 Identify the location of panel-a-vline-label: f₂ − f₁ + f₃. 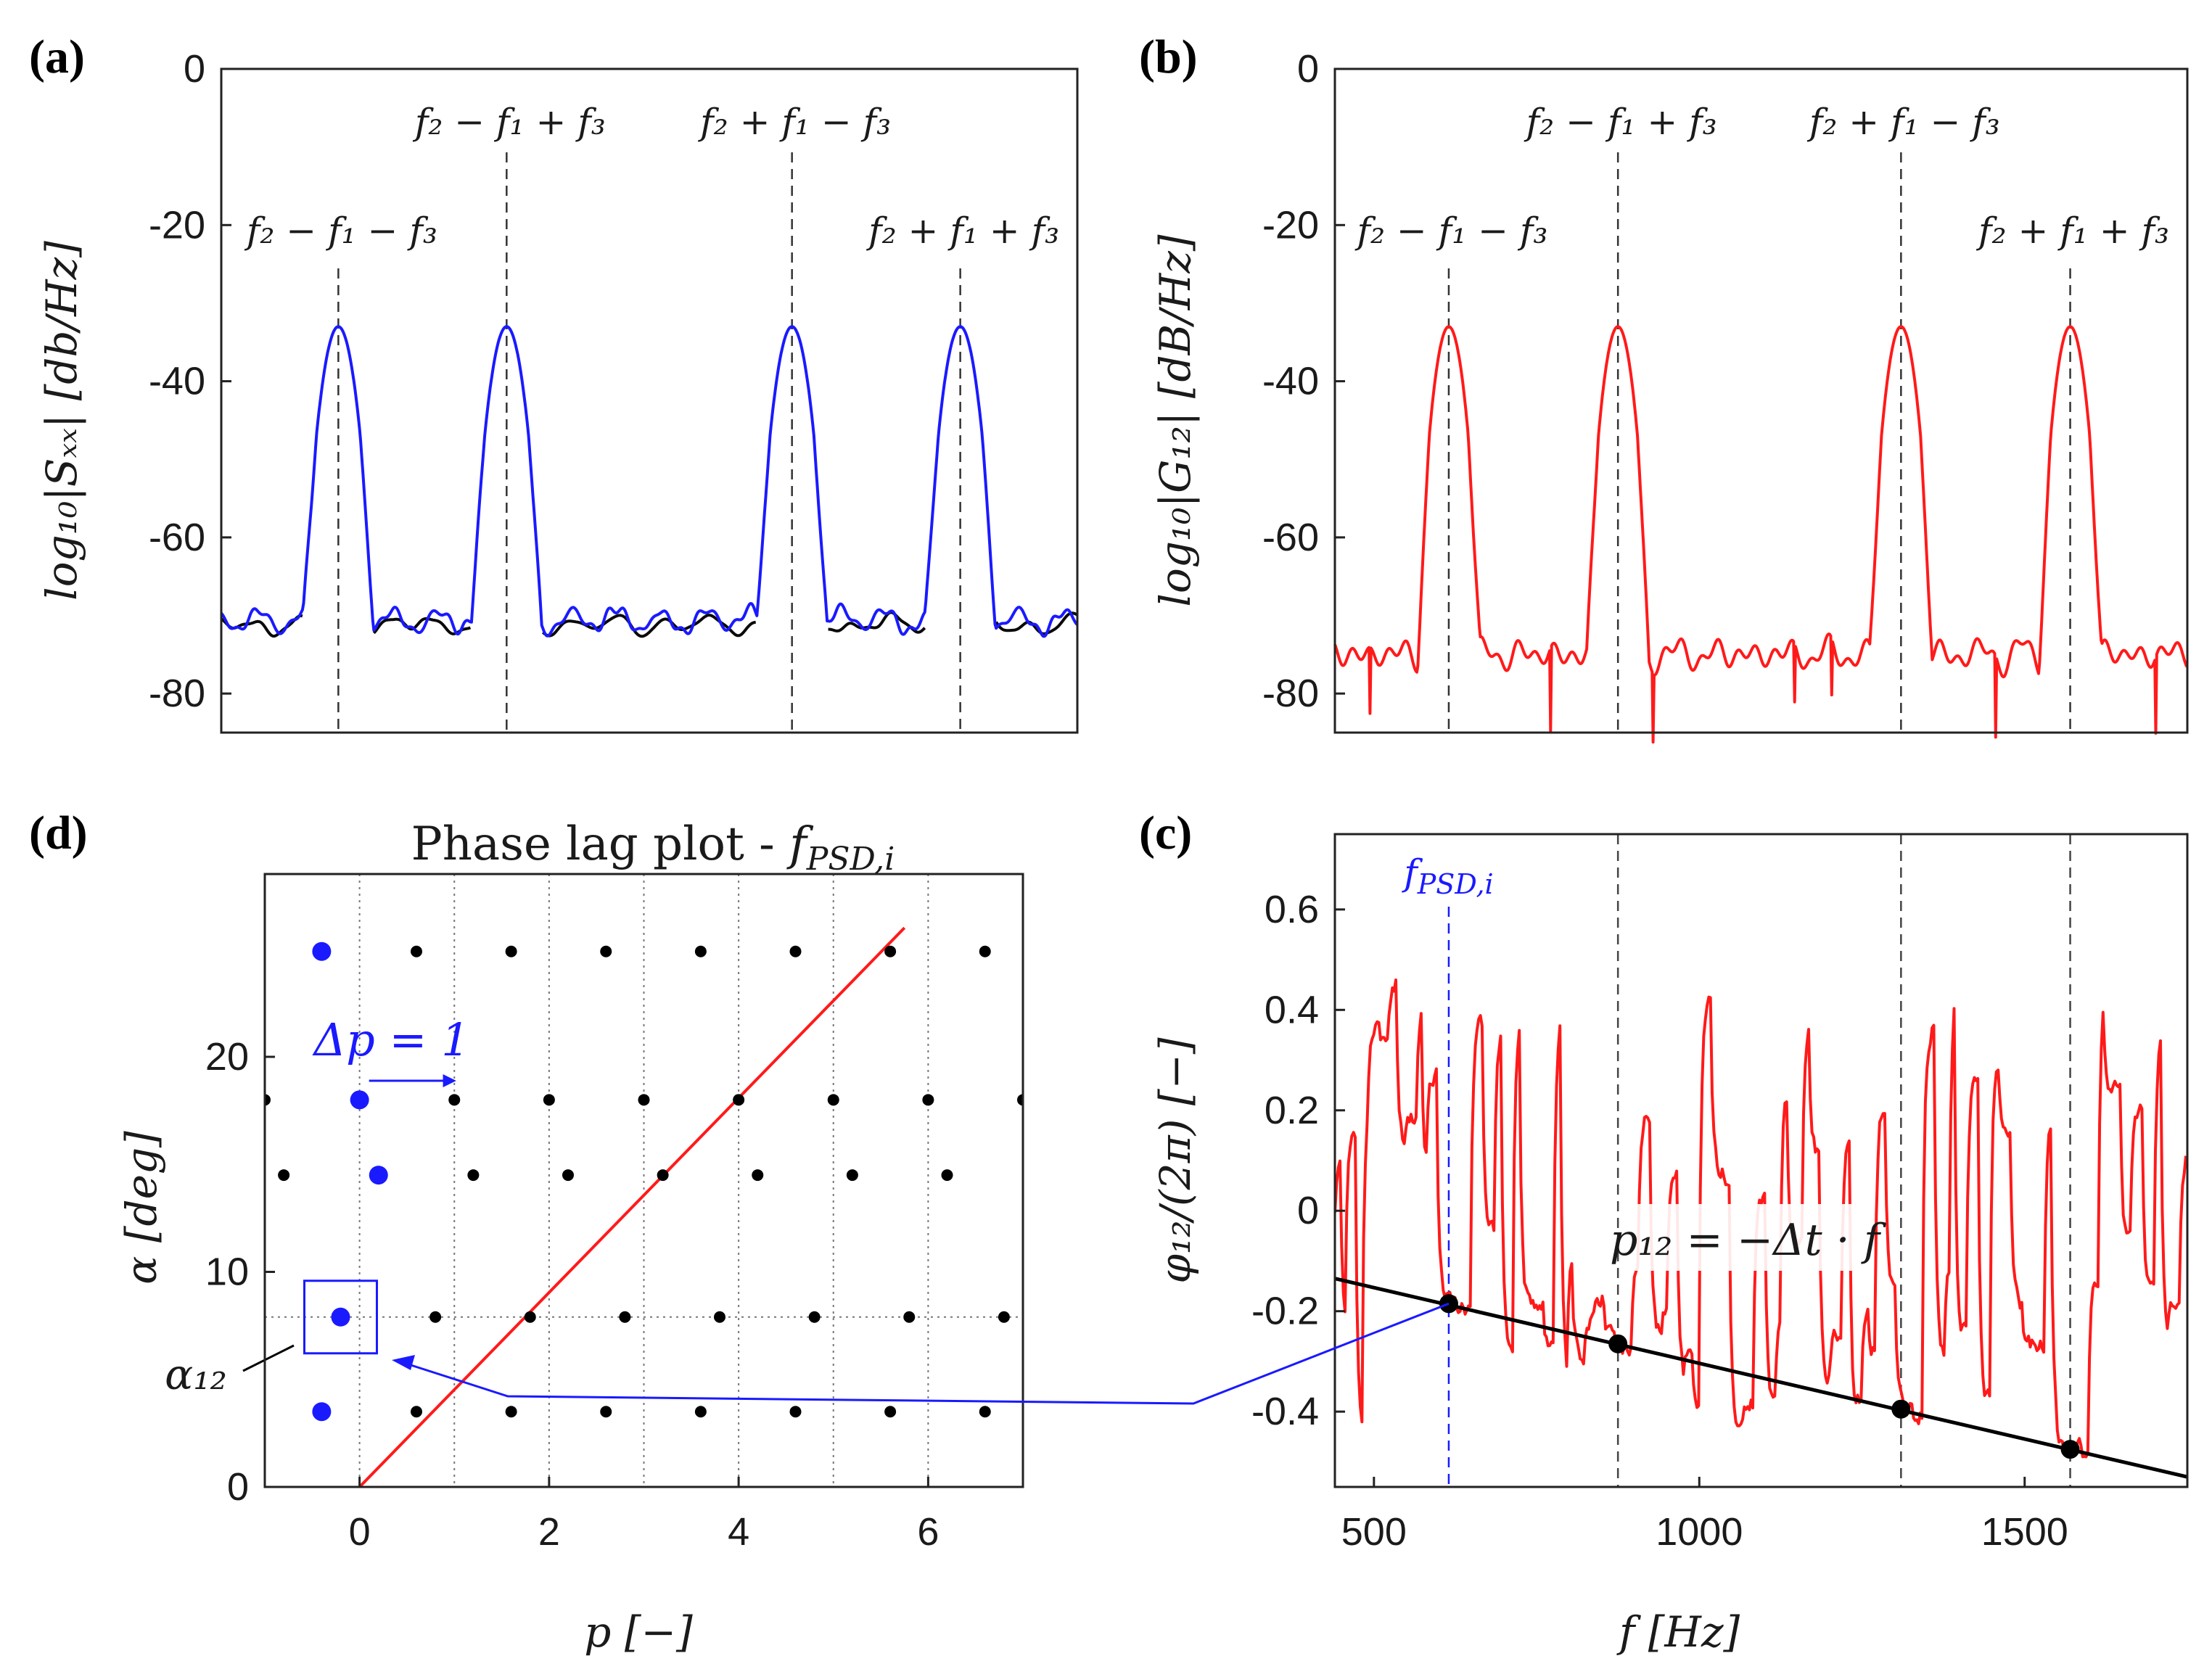
(509, 122).